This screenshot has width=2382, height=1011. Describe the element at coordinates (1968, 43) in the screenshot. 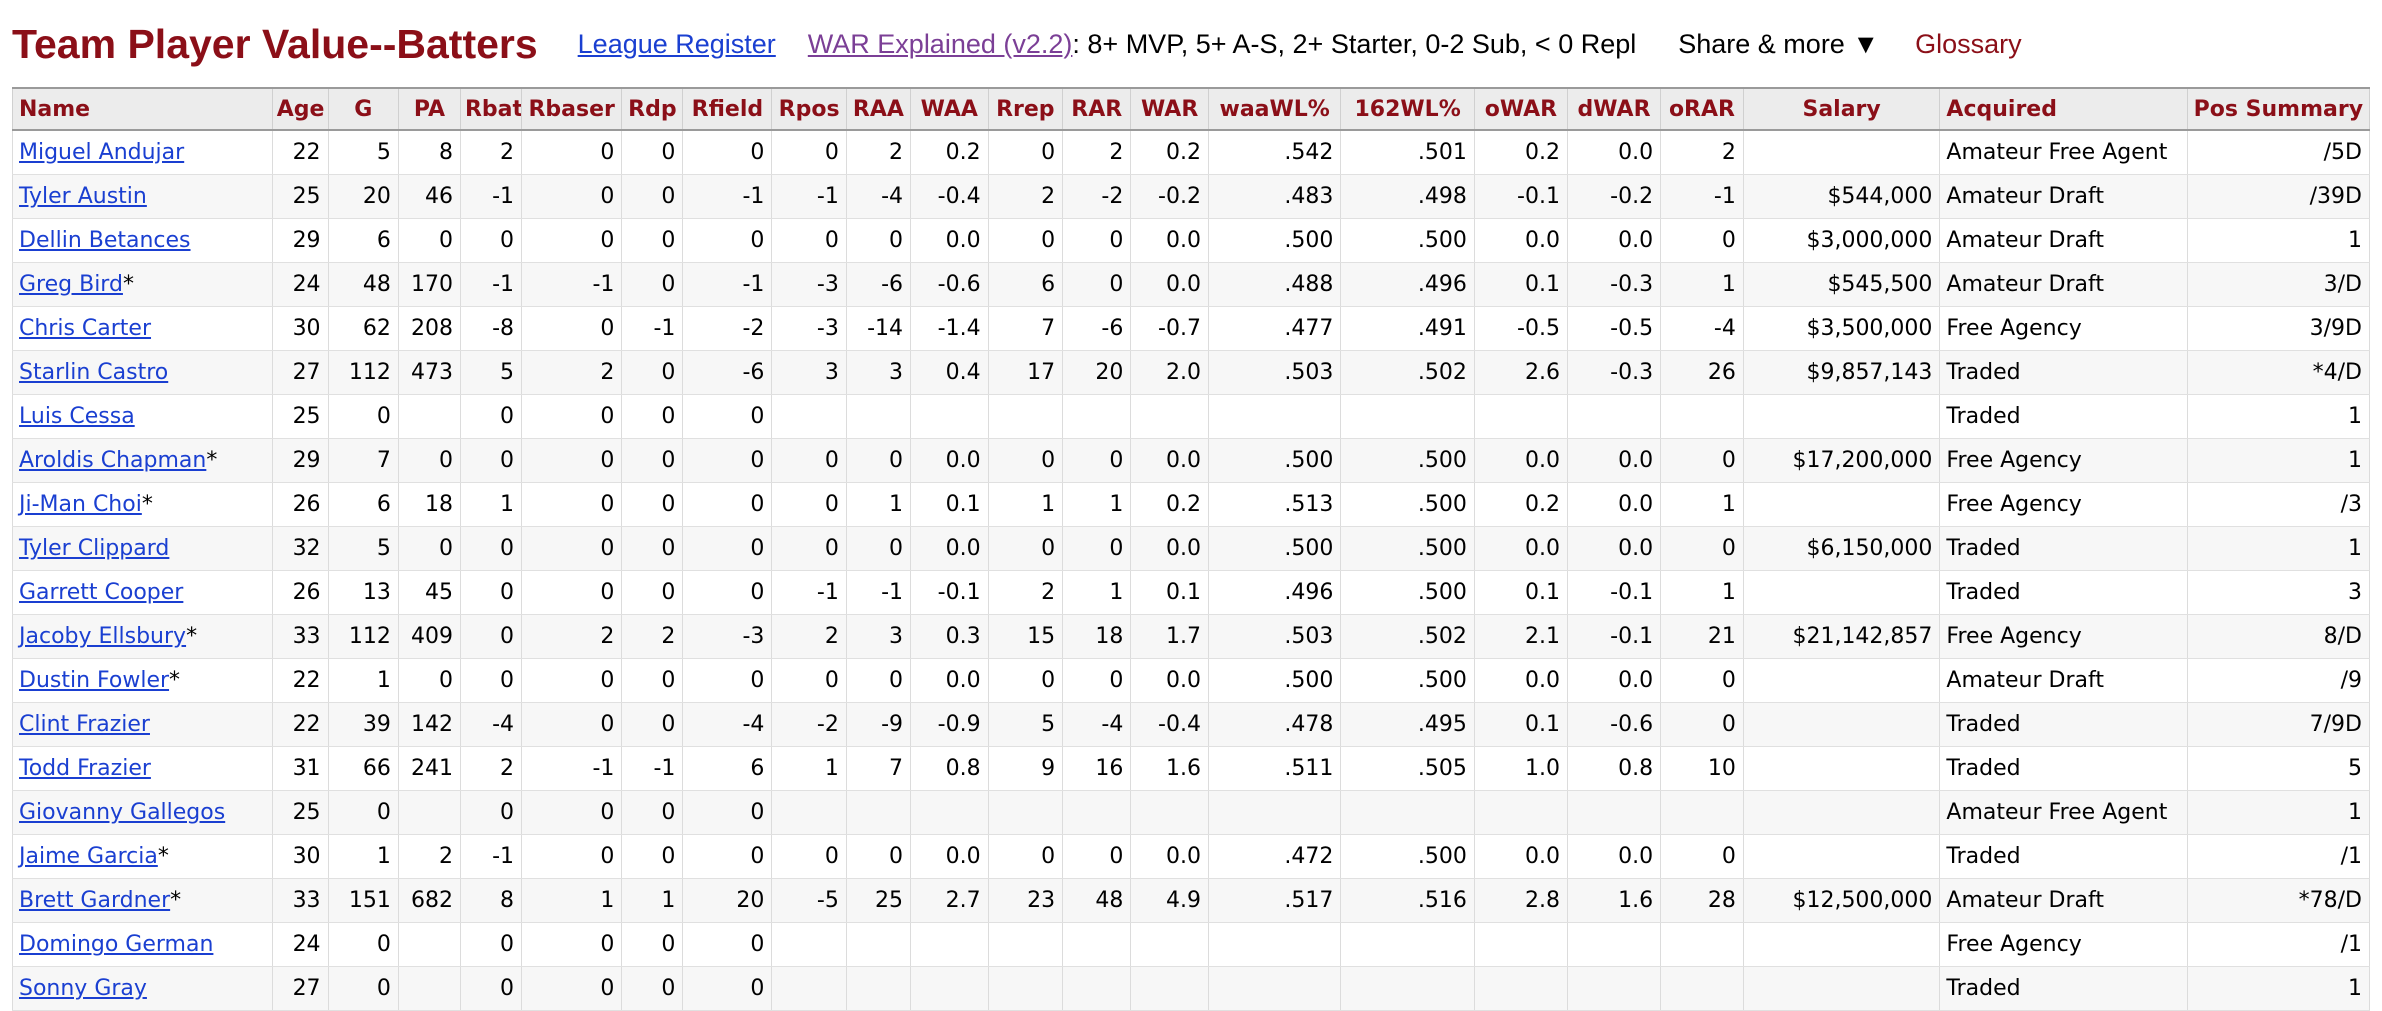

I see `glossary-button: Glossary` at that location.